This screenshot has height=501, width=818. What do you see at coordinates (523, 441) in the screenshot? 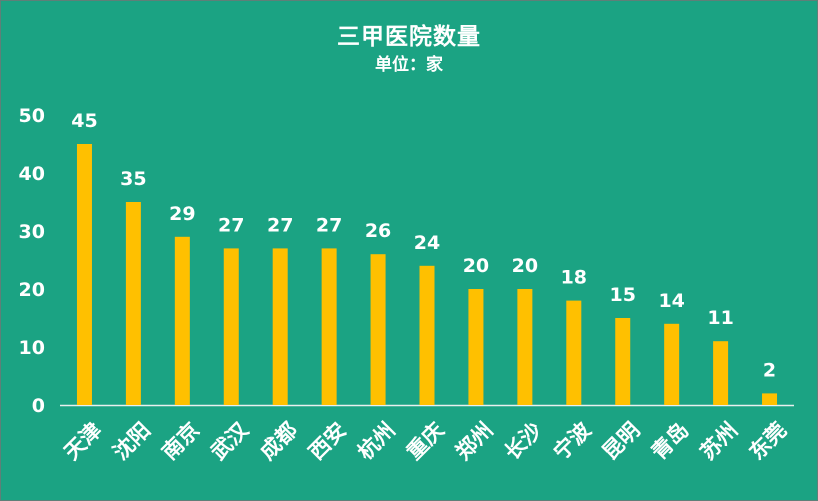
I see `x-tick-label: 长沙` at bounding box center [523, 441].